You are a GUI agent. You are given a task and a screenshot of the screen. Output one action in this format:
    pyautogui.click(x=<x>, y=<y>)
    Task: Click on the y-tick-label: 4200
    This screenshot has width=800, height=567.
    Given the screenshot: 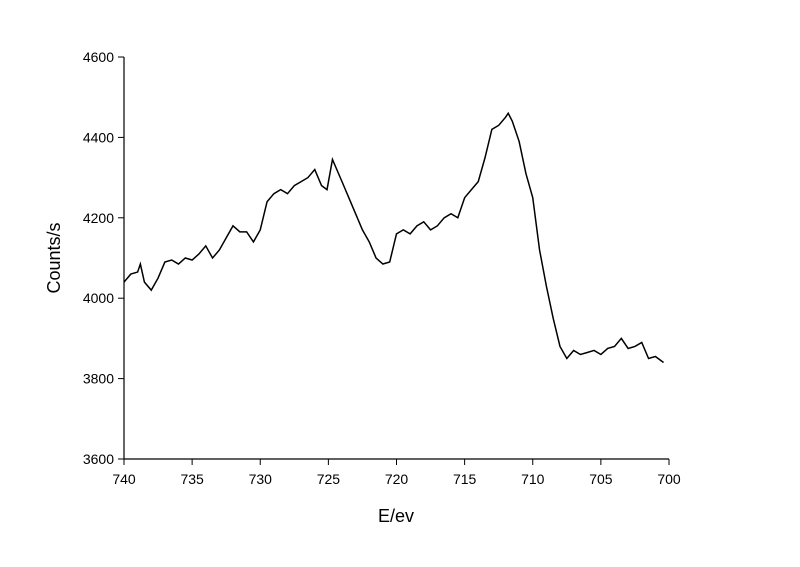 What is the action you would take?
    pyautogui.click(x=98, y=218)
    